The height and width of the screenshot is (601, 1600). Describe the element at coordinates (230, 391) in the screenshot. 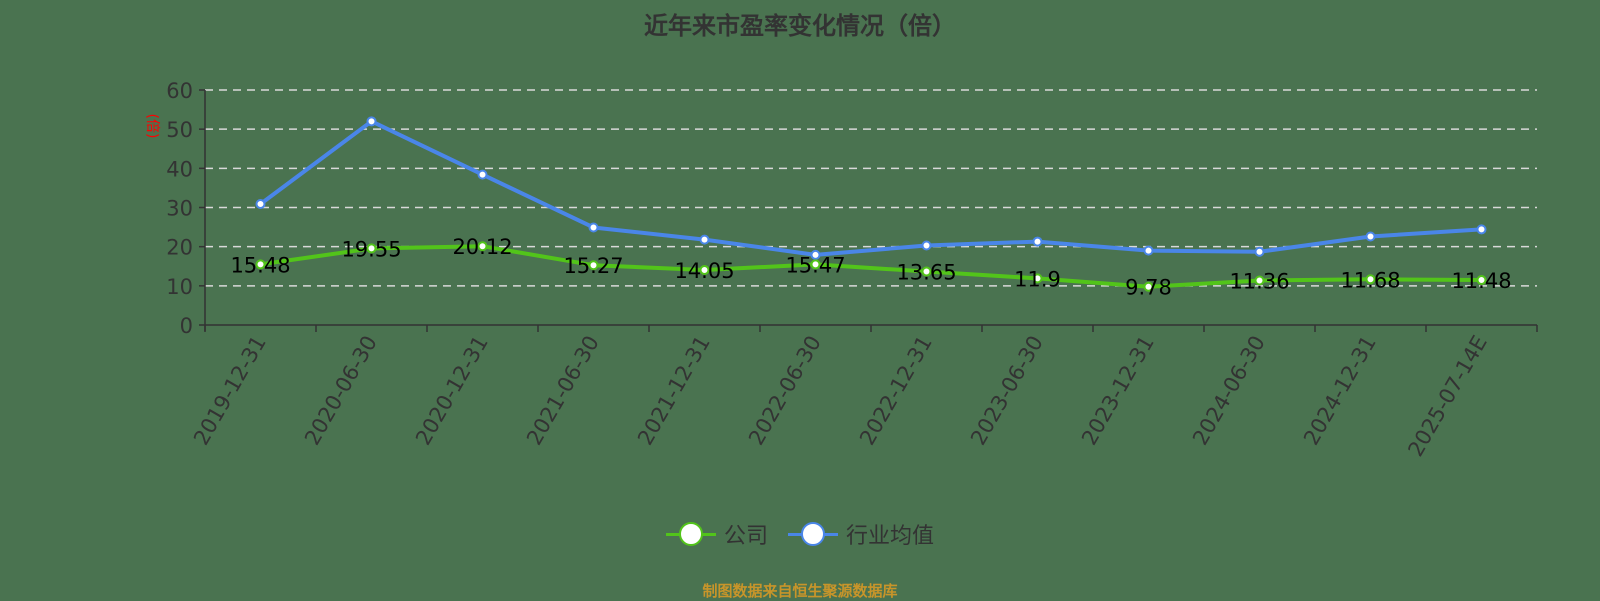

I see `x-tick-label: 2019-12-31` at that location.